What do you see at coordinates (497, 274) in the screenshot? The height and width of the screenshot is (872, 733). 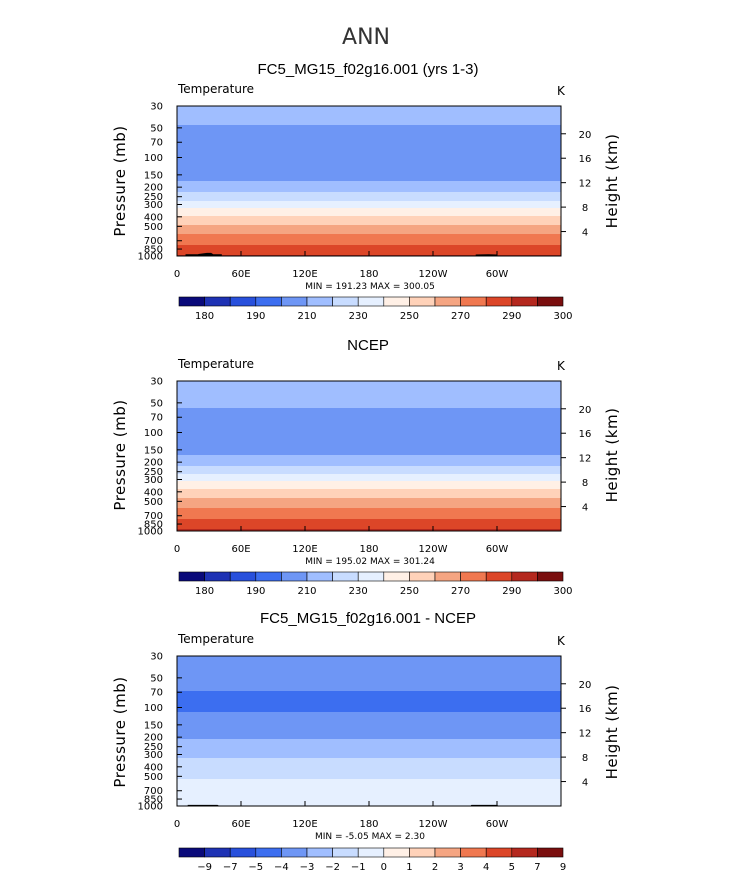 I see `x-tick-label: 60W` at bounding box center [497, 274].